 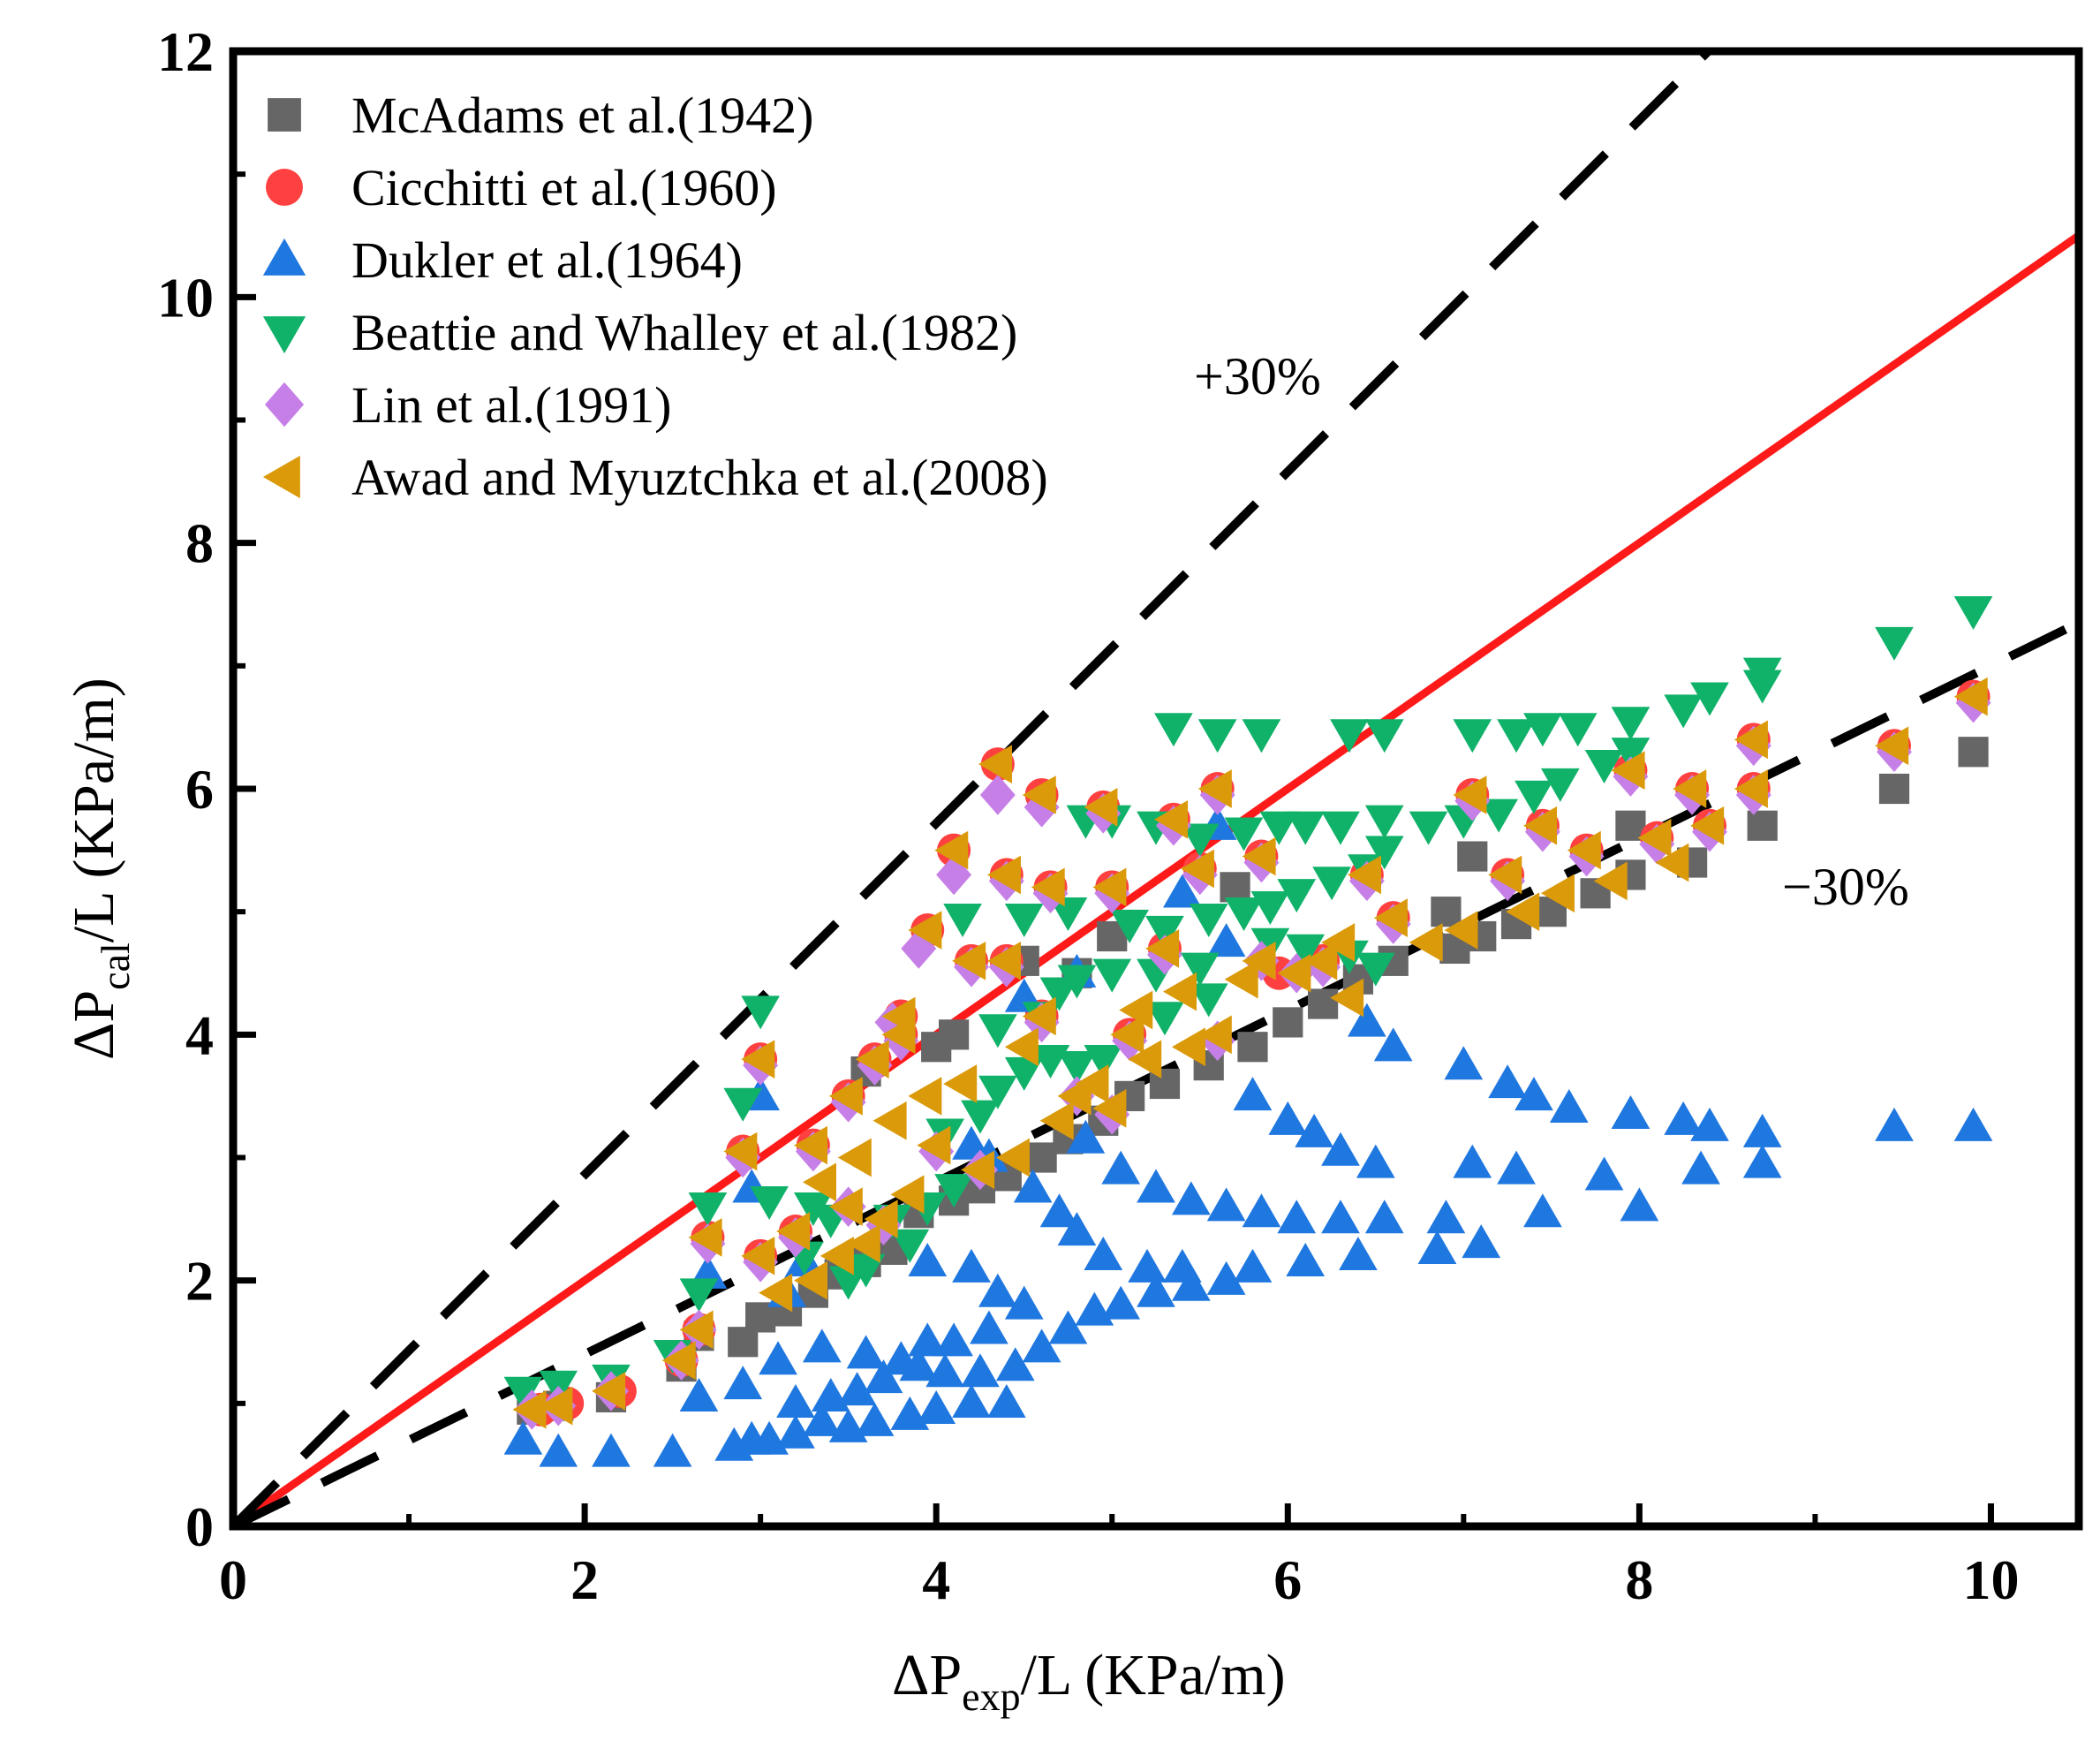 I want to click on y-tick-label-3: 6, so click(x=200, y=789).